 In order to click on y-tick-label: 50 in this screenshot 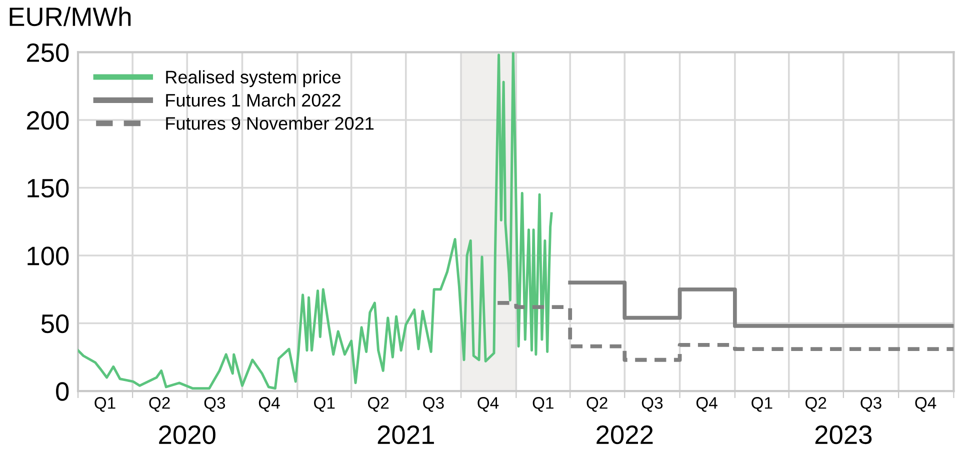, I will do `click(55, 324)`.